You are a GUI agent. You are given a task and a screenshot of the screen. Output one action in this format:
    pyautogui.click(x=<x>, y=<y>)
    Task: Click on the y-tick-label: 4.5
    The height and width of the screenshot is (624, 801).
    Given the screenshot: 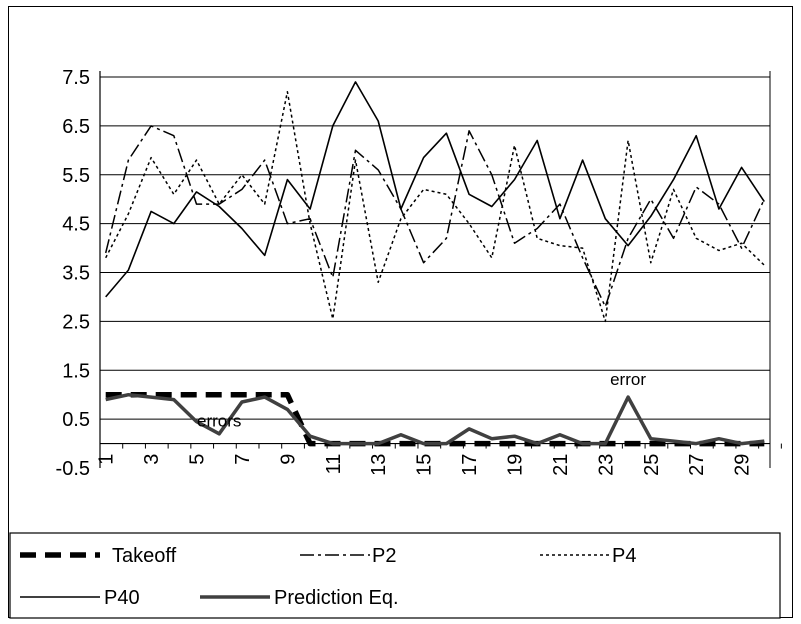 What is the action you would take?
    pyautogui.click(x=76, y=225)
    